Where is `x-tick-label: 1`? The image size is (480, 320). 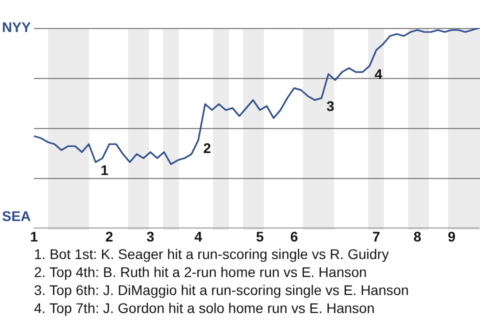 x-tick-label: 1 is located at coordinates (34, 236).